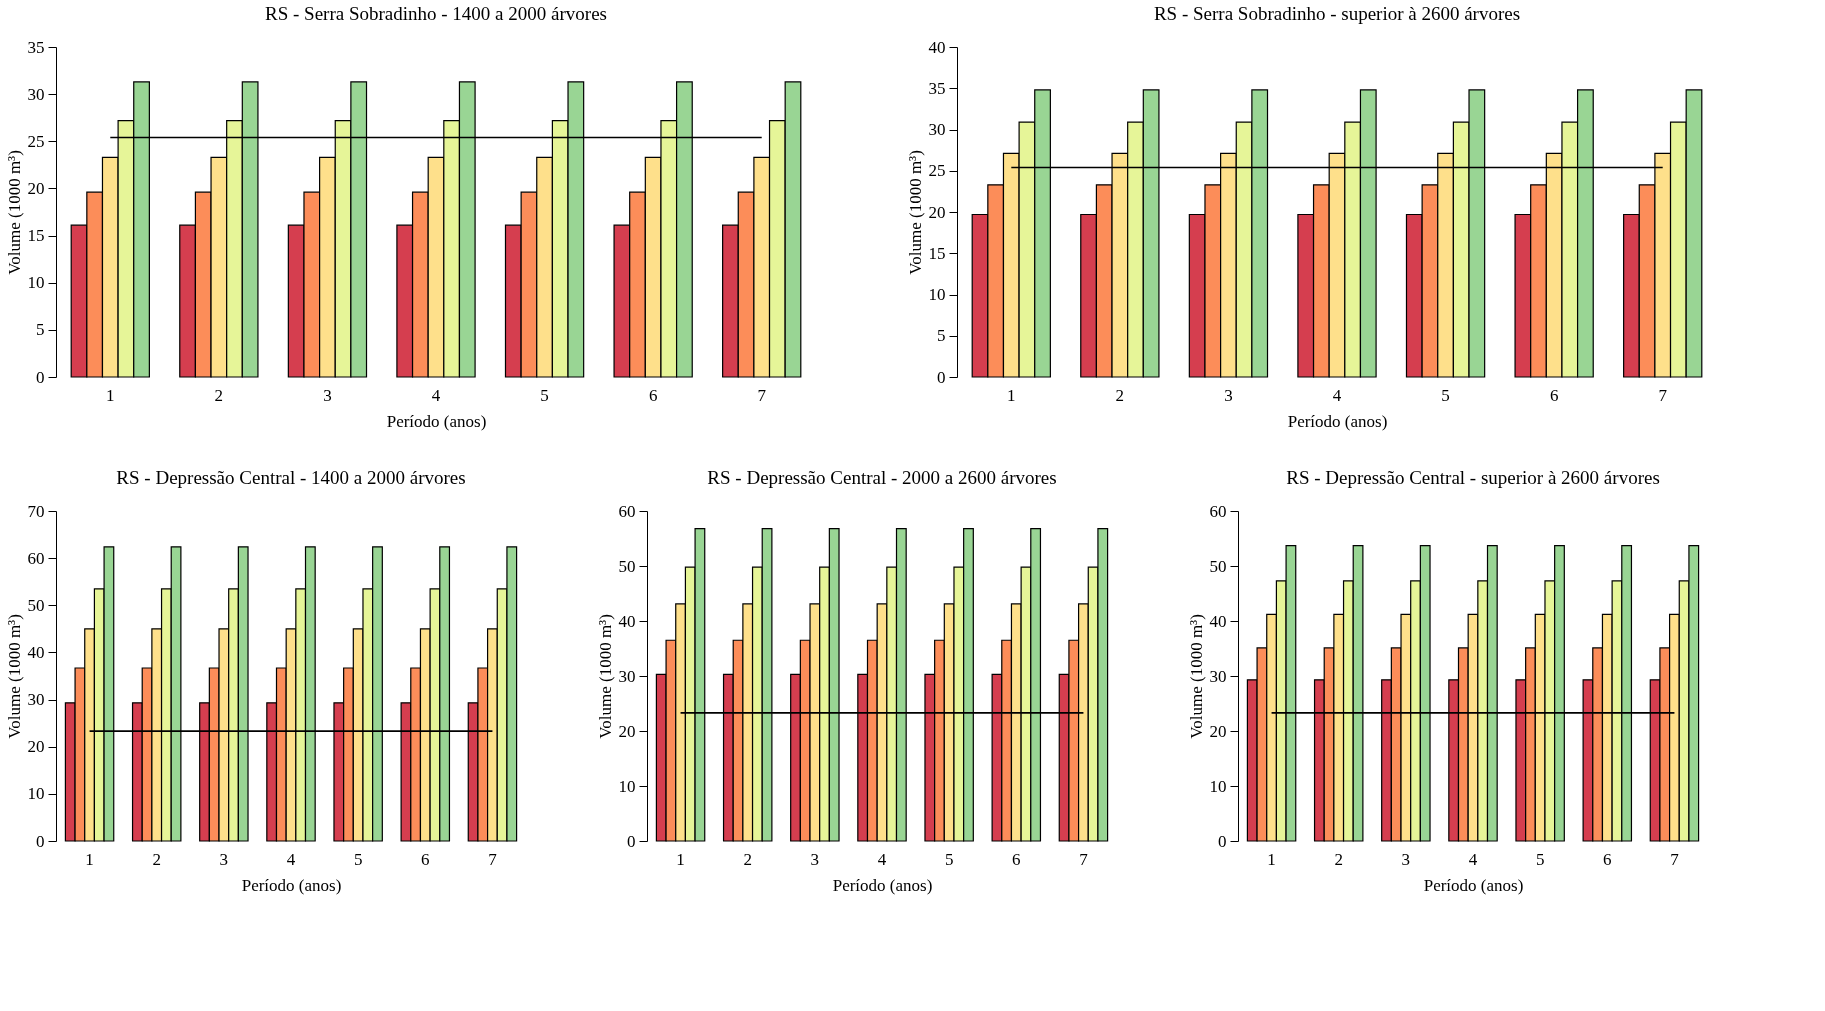 The image size is (1825, 1011). I want to click on chart-title: RS - Serra Sobradinho - 1400 a 2000 árvores, so click(436, 13).